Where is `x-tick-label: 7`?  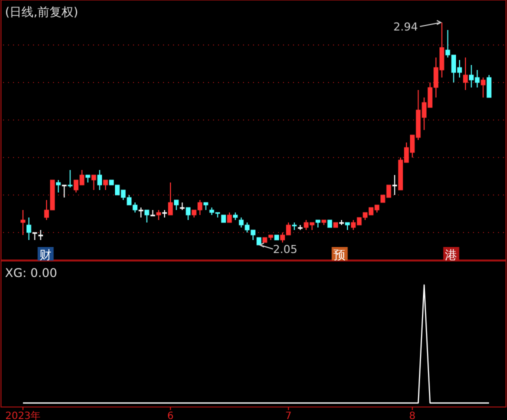 x-tick-label: 7 is located at coordinates (288, 415).